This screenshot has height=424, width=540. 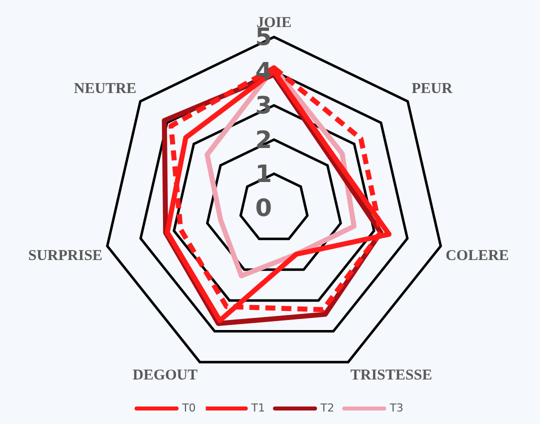 I want to click on spoke-label: TRISTESSE, so click(x=391, y=375).